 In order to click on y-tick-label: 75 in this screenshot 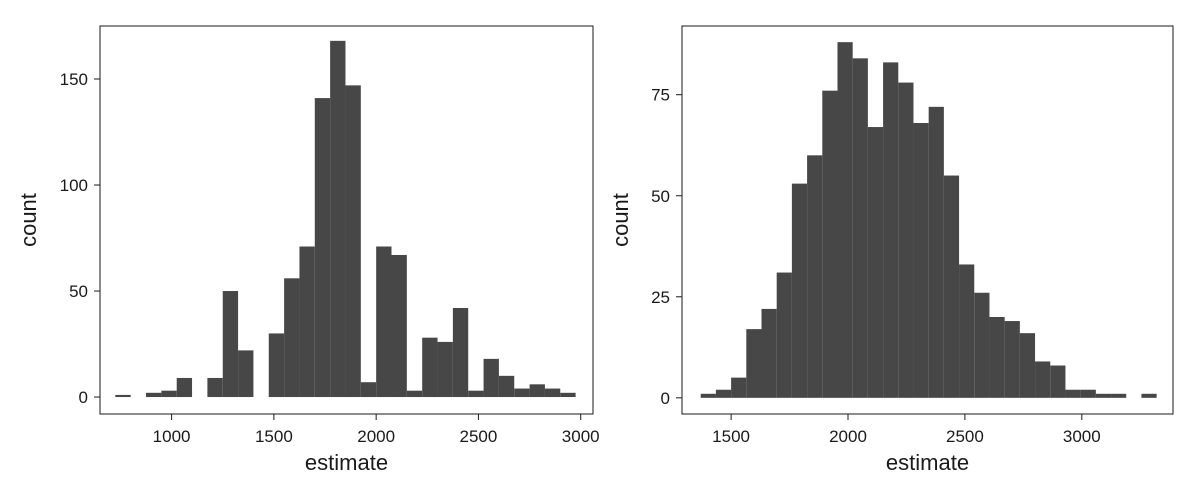, I will do `click(660, 95)`.